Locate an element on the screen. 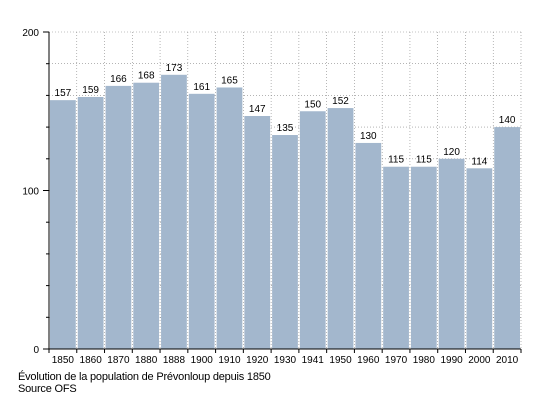 This screenshot has width=550, height=400. bar-value-label: 135 is located at coordinates (285, 128).